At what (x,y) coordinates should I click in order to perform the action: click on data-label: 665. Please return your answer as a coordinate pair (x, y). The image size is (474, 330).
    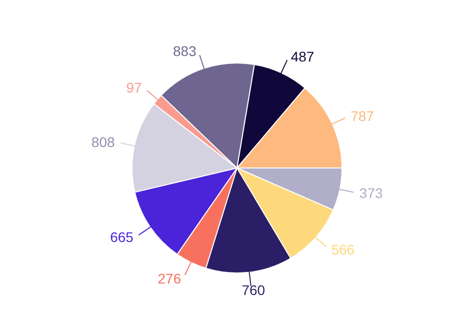
    Looking at the image, I should click on (122, 237).